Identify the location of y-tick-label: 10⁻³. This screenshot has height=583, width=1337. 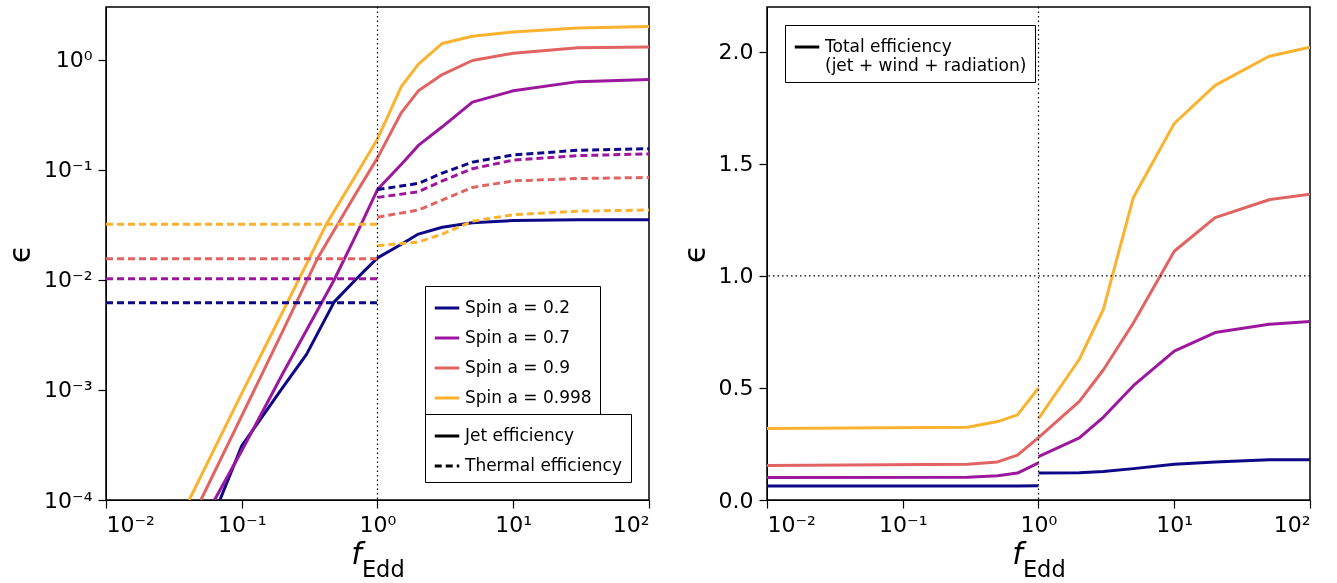
(68, 390).